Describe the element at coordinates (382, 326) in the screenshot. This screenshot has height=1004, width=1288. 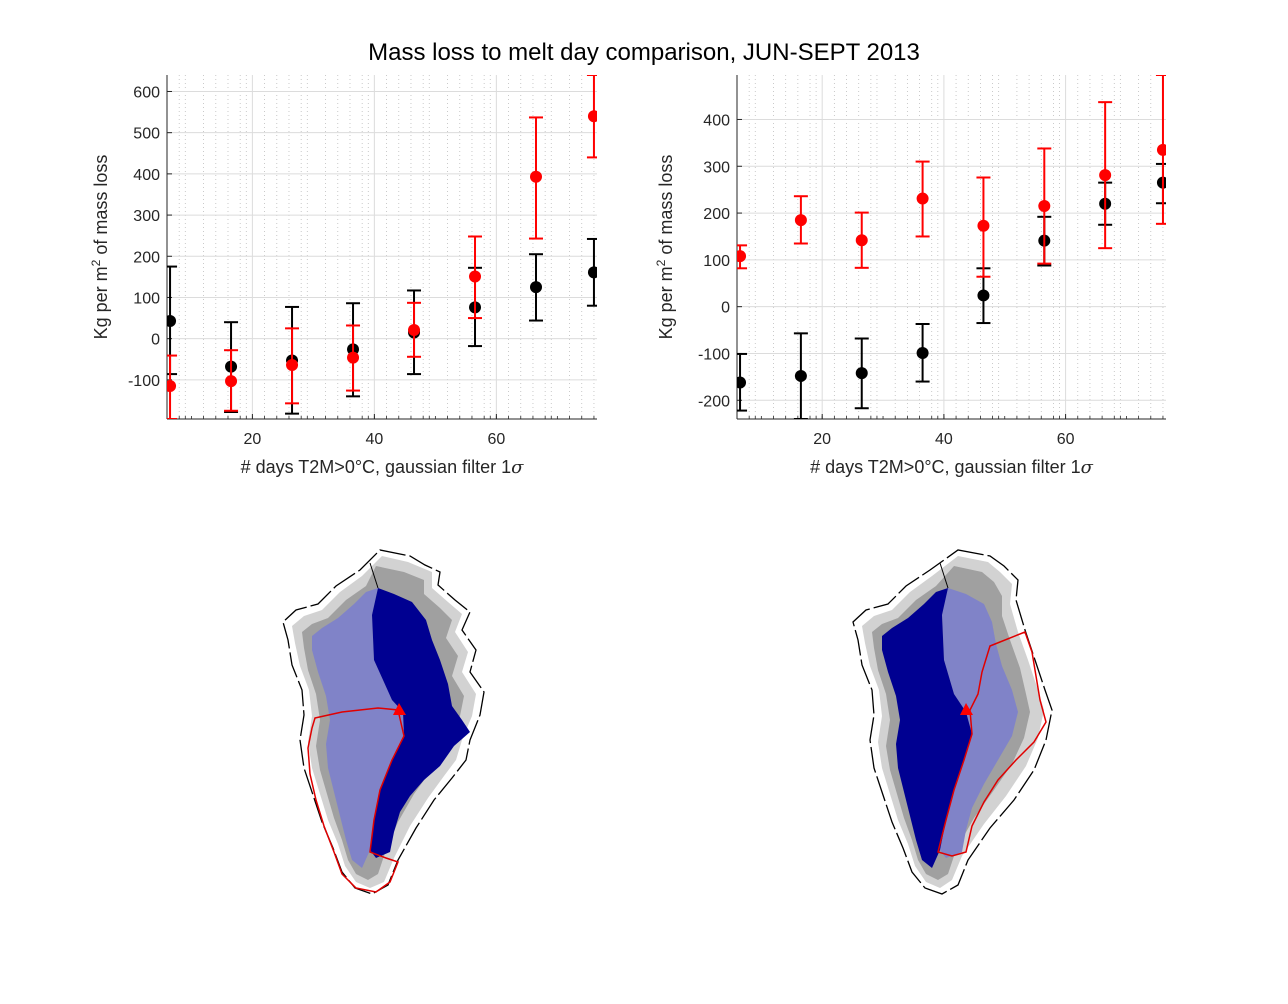
I see `series-black` at that location.